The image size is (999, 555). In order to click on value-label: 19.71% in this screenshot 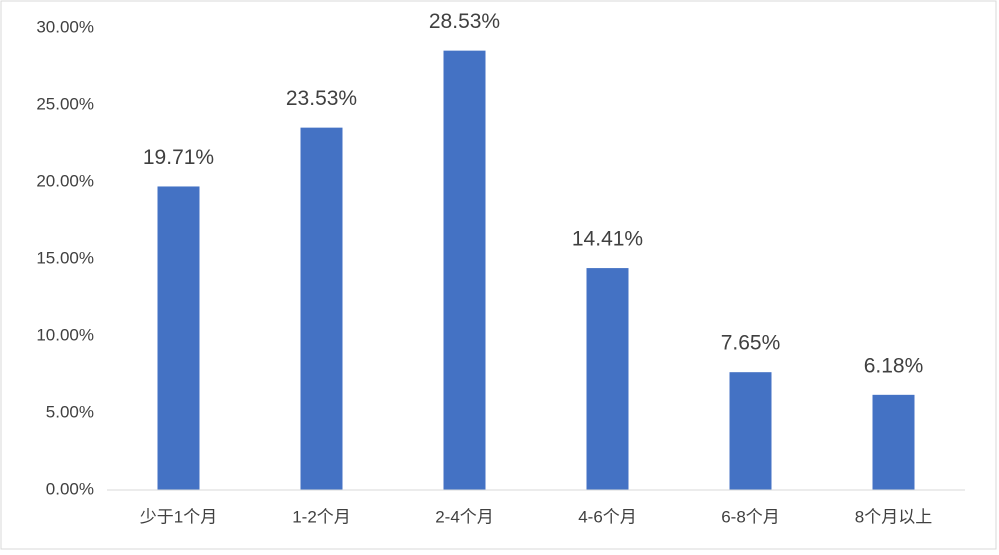, I will do `click(178, 157)`.